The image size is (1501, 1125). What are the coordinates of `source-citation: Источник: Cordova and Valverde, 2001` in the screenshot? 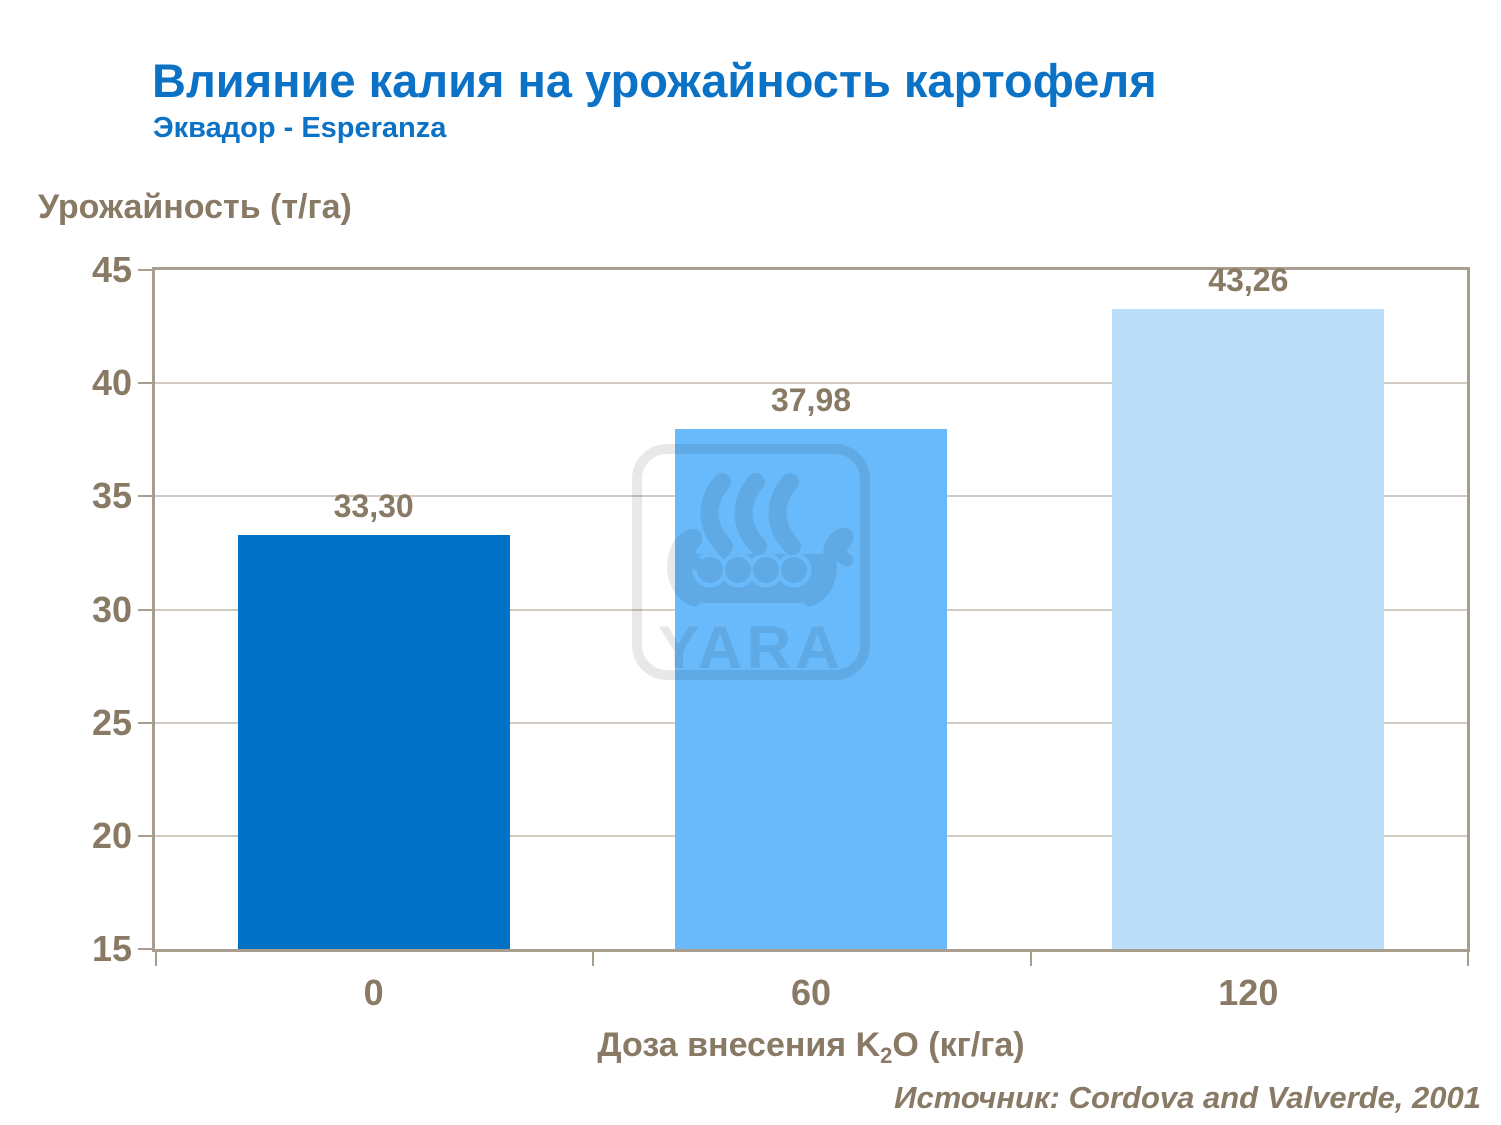 It's located at (1187, 1097).